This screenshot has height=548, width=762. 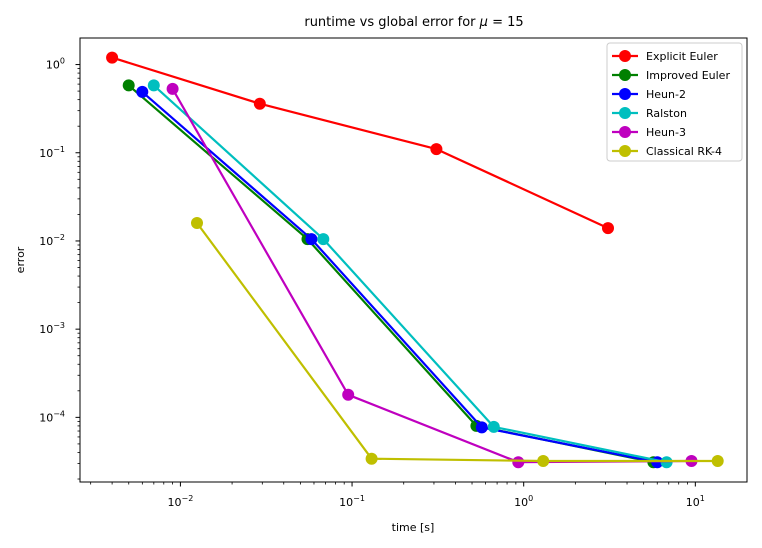 What do you see at coordinates (666, 94) in the screenshot?
I see `legend-label: Heun-2` at bounding box center [666, 94].